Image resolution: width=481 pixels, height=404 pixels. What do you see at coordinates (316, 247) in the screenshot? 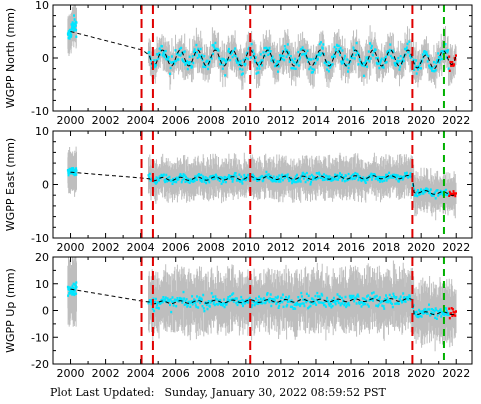
I see `panel-1-xtick-label: 2014` at bounding box center [316, 247].